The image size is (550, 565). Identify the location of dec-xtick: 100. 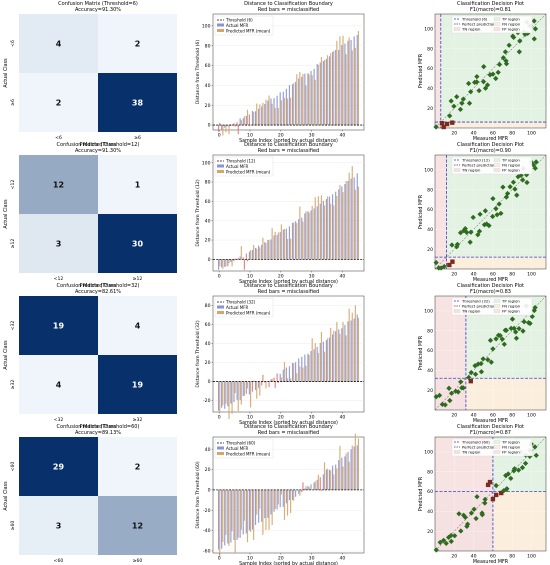
(531, 557).